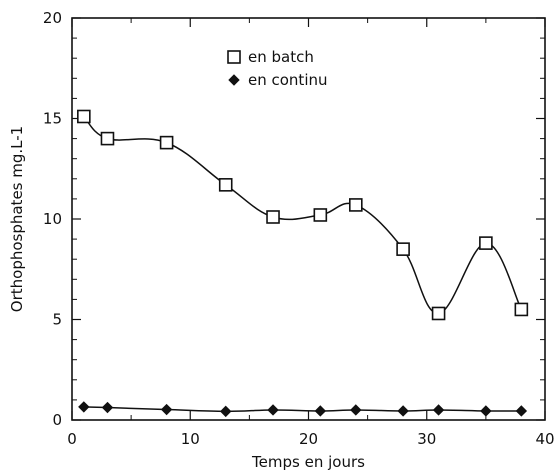 The width and height of the screenshot is (558, 473). What do you see at coordinates (288, 80) in the screenshot?
I see `legend-label-en-continu: en continu` at bounding box center [288, 80].